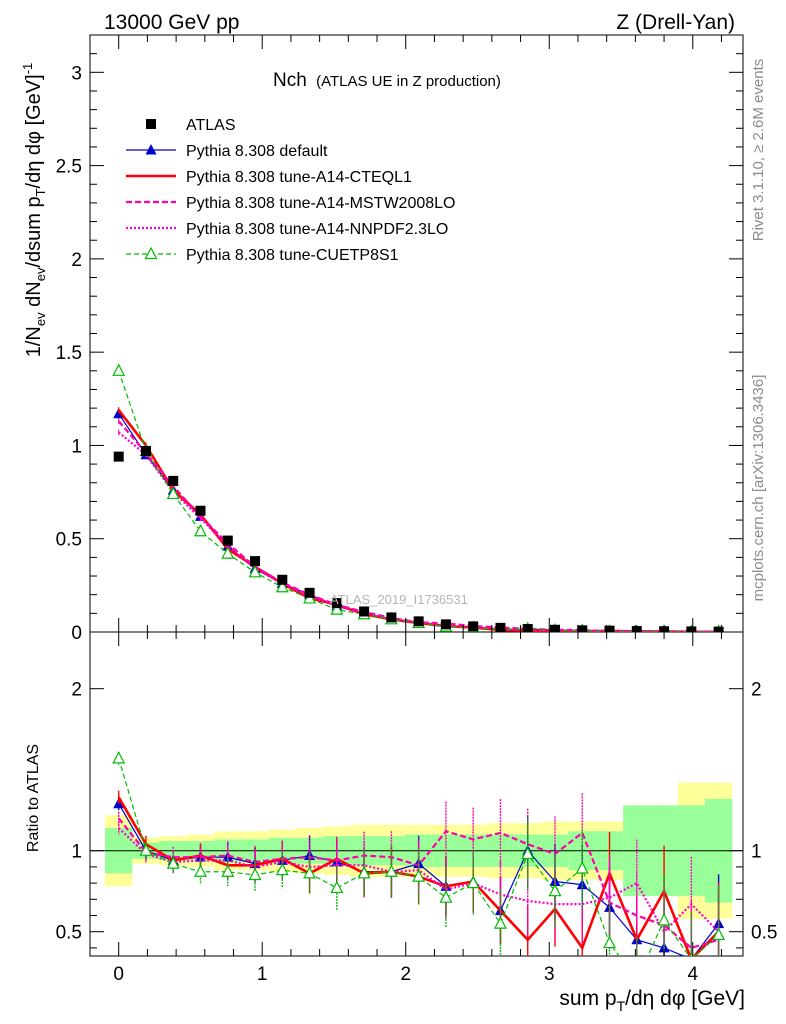 The image size is (786, 1024). Describe the element at coordinates (69, 353) in the screenshot. I see `main-y-tick-label: 1.5` at that location.